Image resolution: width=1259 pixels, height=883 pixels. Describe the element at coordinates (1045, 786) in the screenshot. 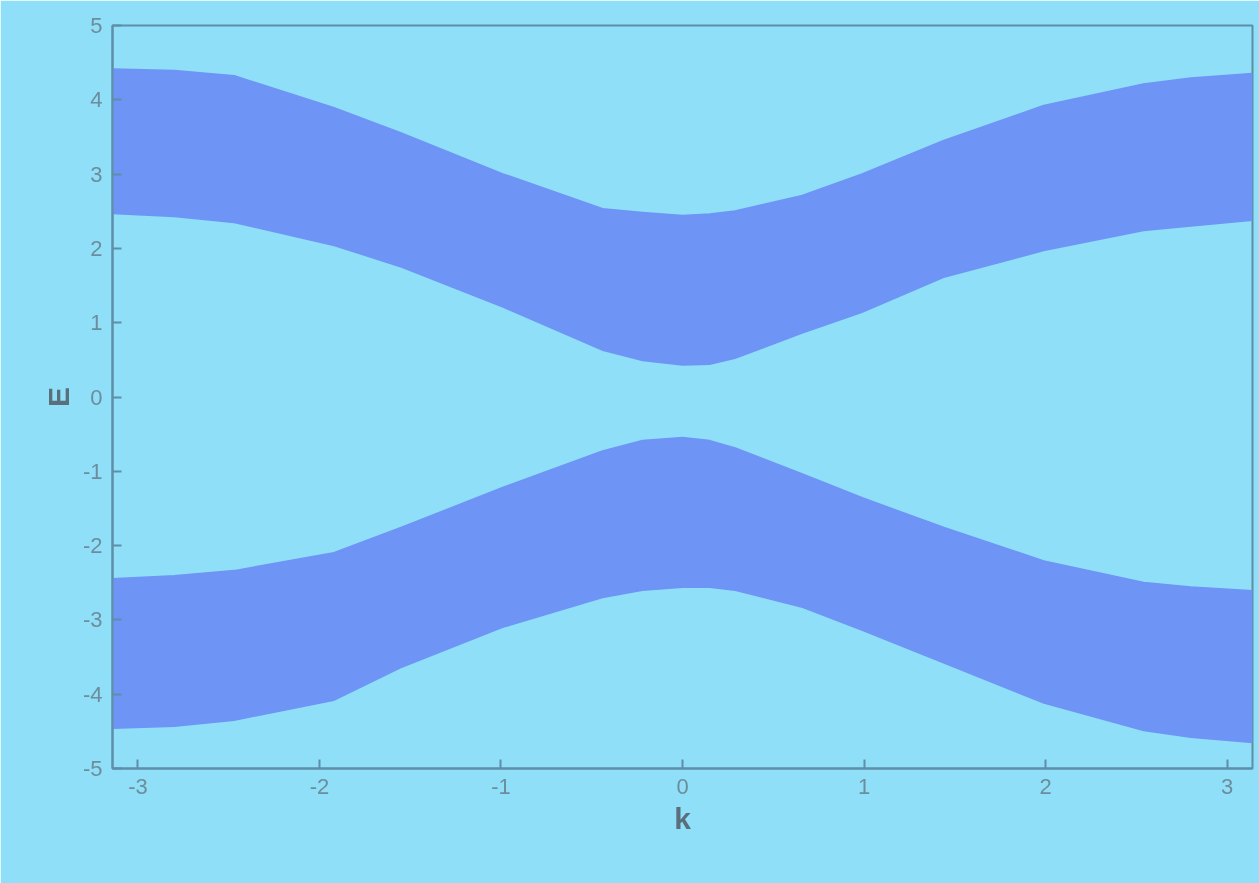

I see `x-tick-label: 2` at that location.